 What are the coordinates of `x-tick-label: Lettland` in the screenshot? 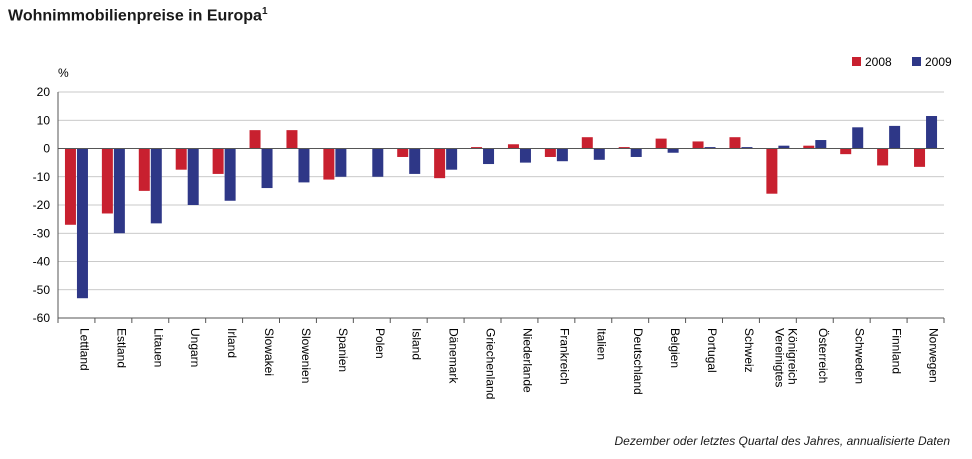 It's located at (84, 349).